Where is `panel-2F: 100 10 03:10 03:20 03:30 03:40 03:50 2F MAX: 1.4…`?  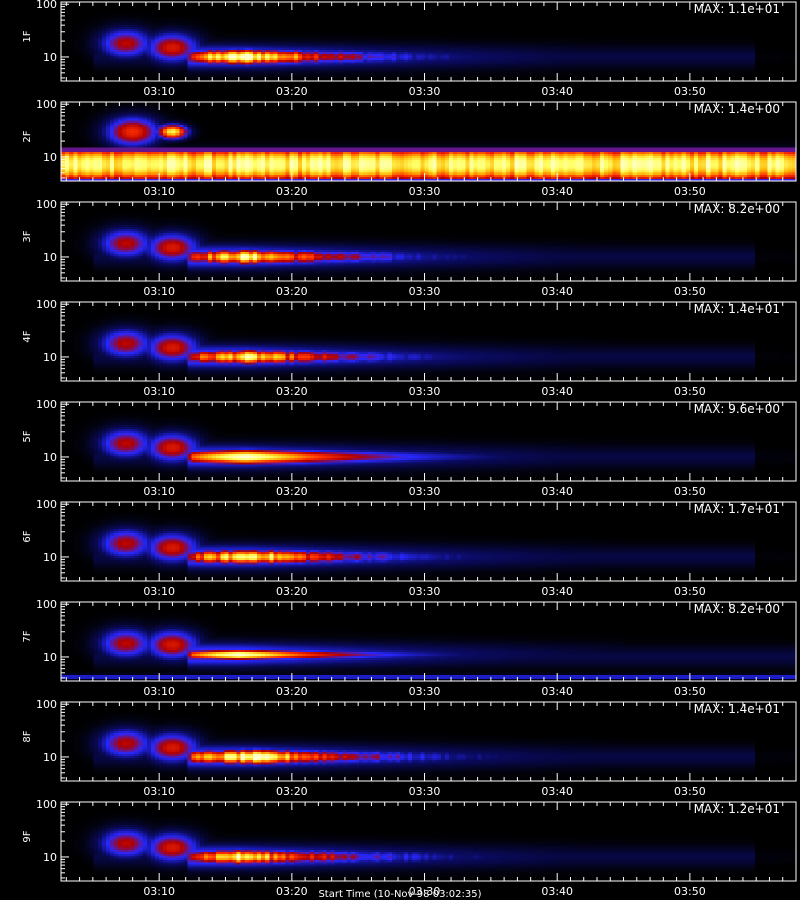
panel-2F: 100 10 03:10 03:20 03:30 03:40 03:50 2F MAX: 1.4… is located at coordinates (409, 148).